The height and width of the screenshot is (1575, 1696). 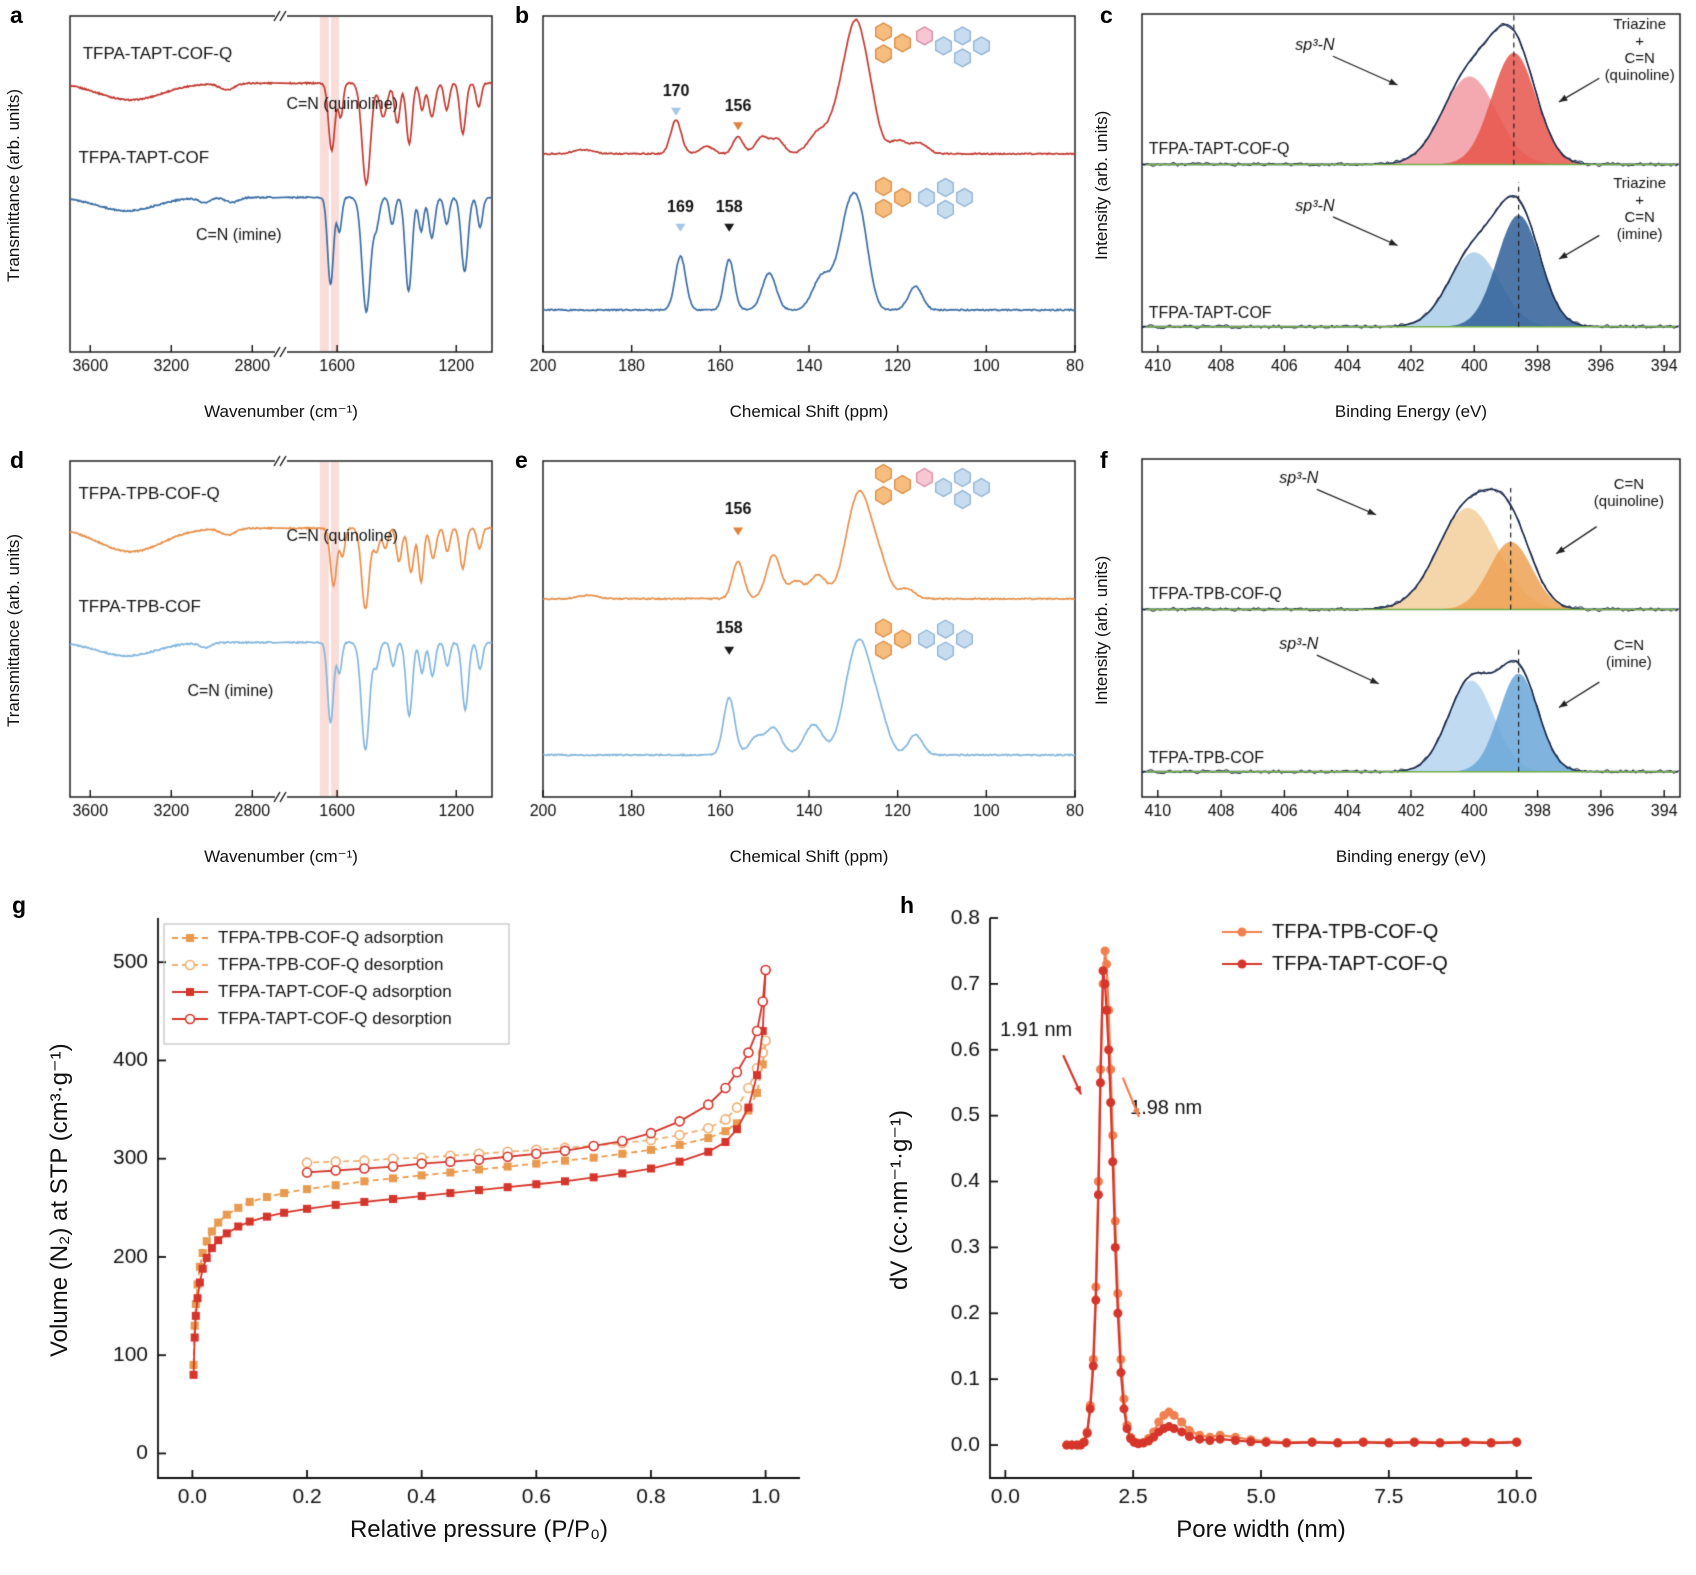 What do you see at coordinates (252, 645) in the screenshot?
I see `panel-d-chart` at bounding box center [252, 645].